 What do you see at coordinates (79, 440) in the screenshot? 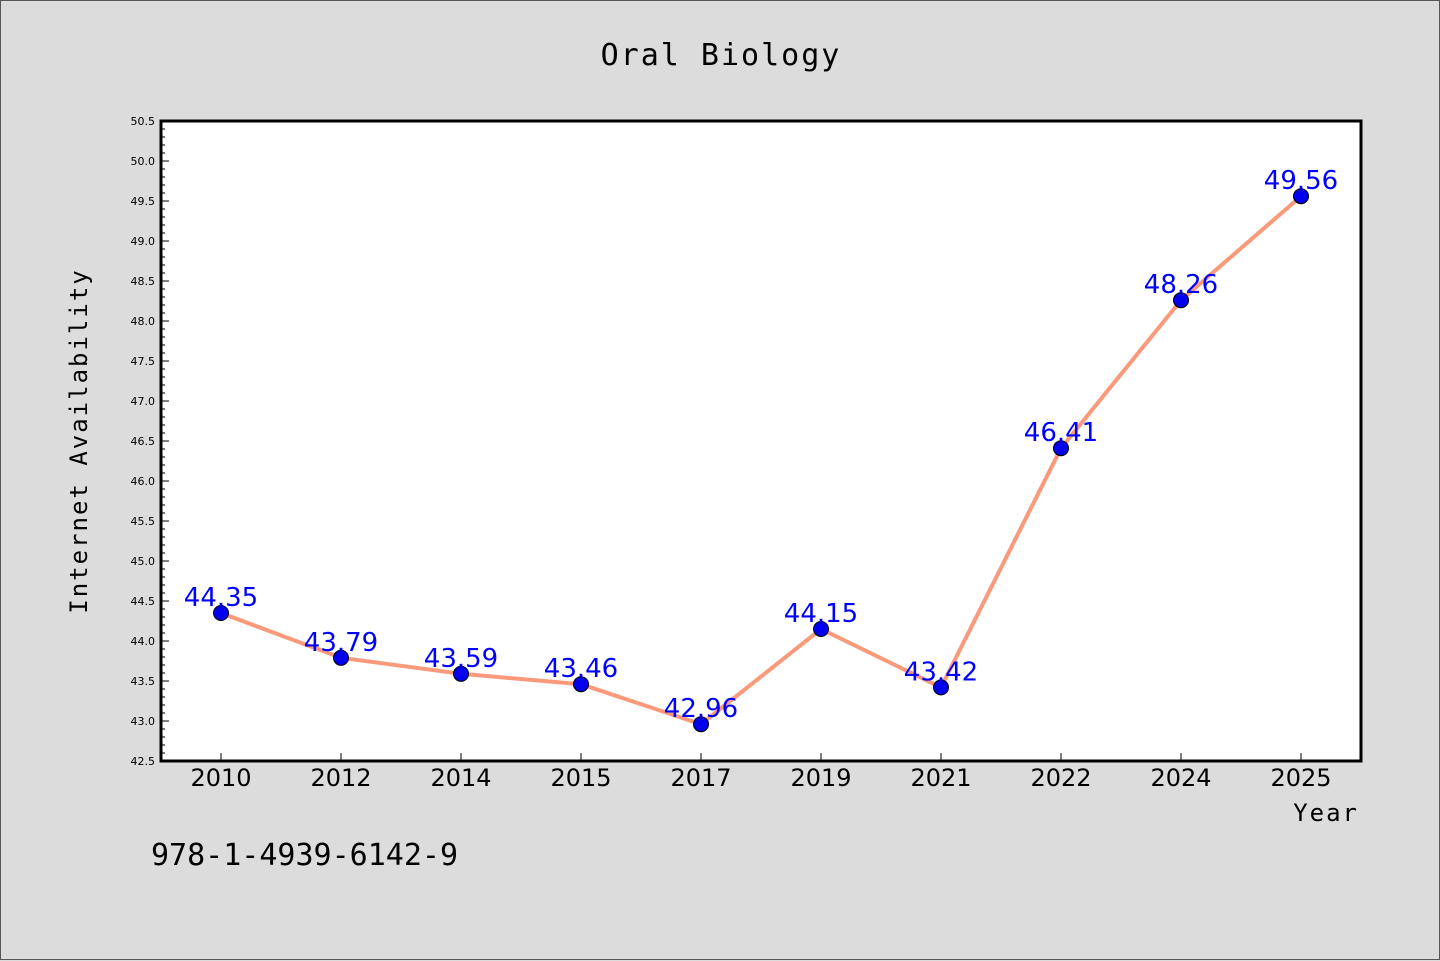
I see `y-axis-label: Internet Availability` at bounding box center [79, 440].